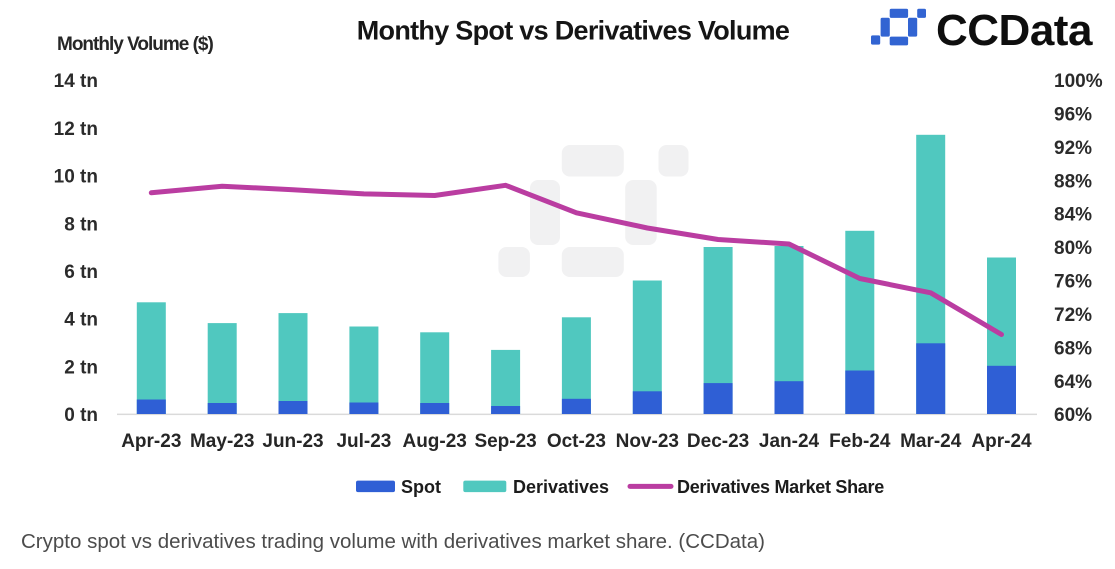 This screenshot has height=569, width=1115. What do you see at coordinates (561, 487) in the screenshot?
I see `svg-text: Derivatives` at bounding box center [561, 487].